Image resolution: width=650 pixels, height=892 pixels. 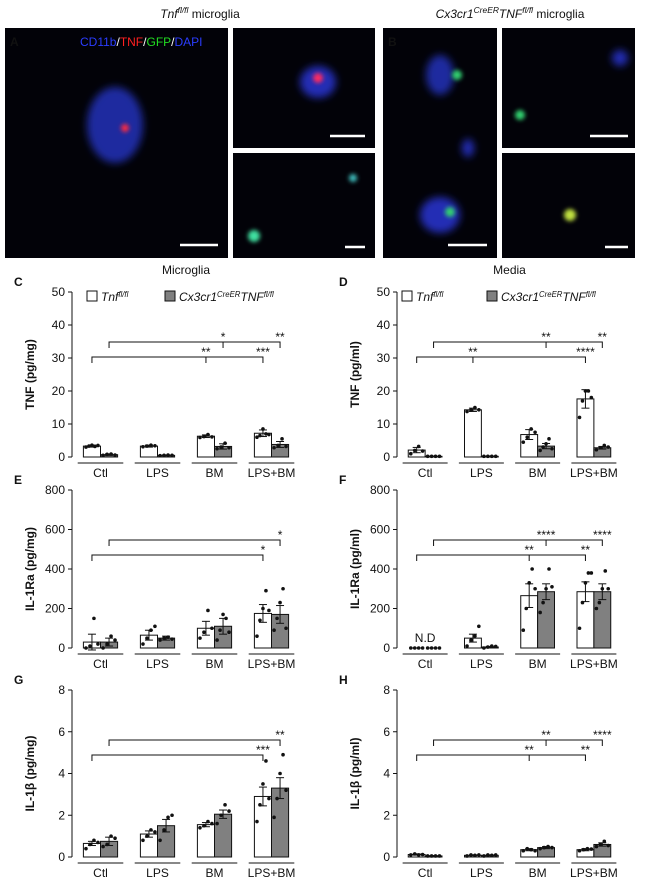 I want to click on y-axis-label: IL-1β (pg/ml), so click(x=355, y=774).